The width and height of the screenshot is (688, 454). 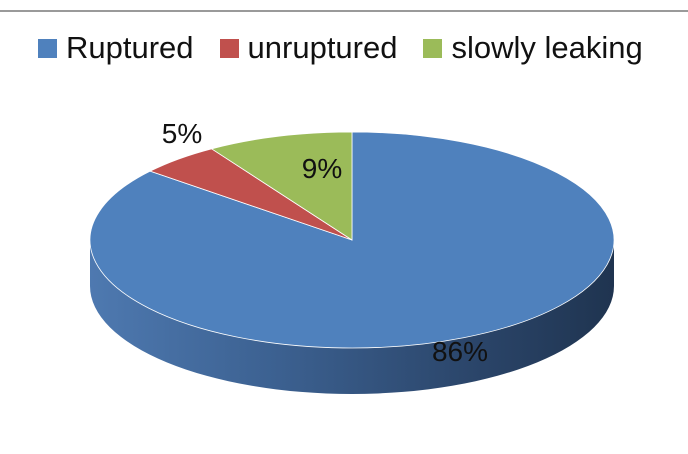 I want to click on data-label-unruptured: 5%, so click(x=182, y=133).